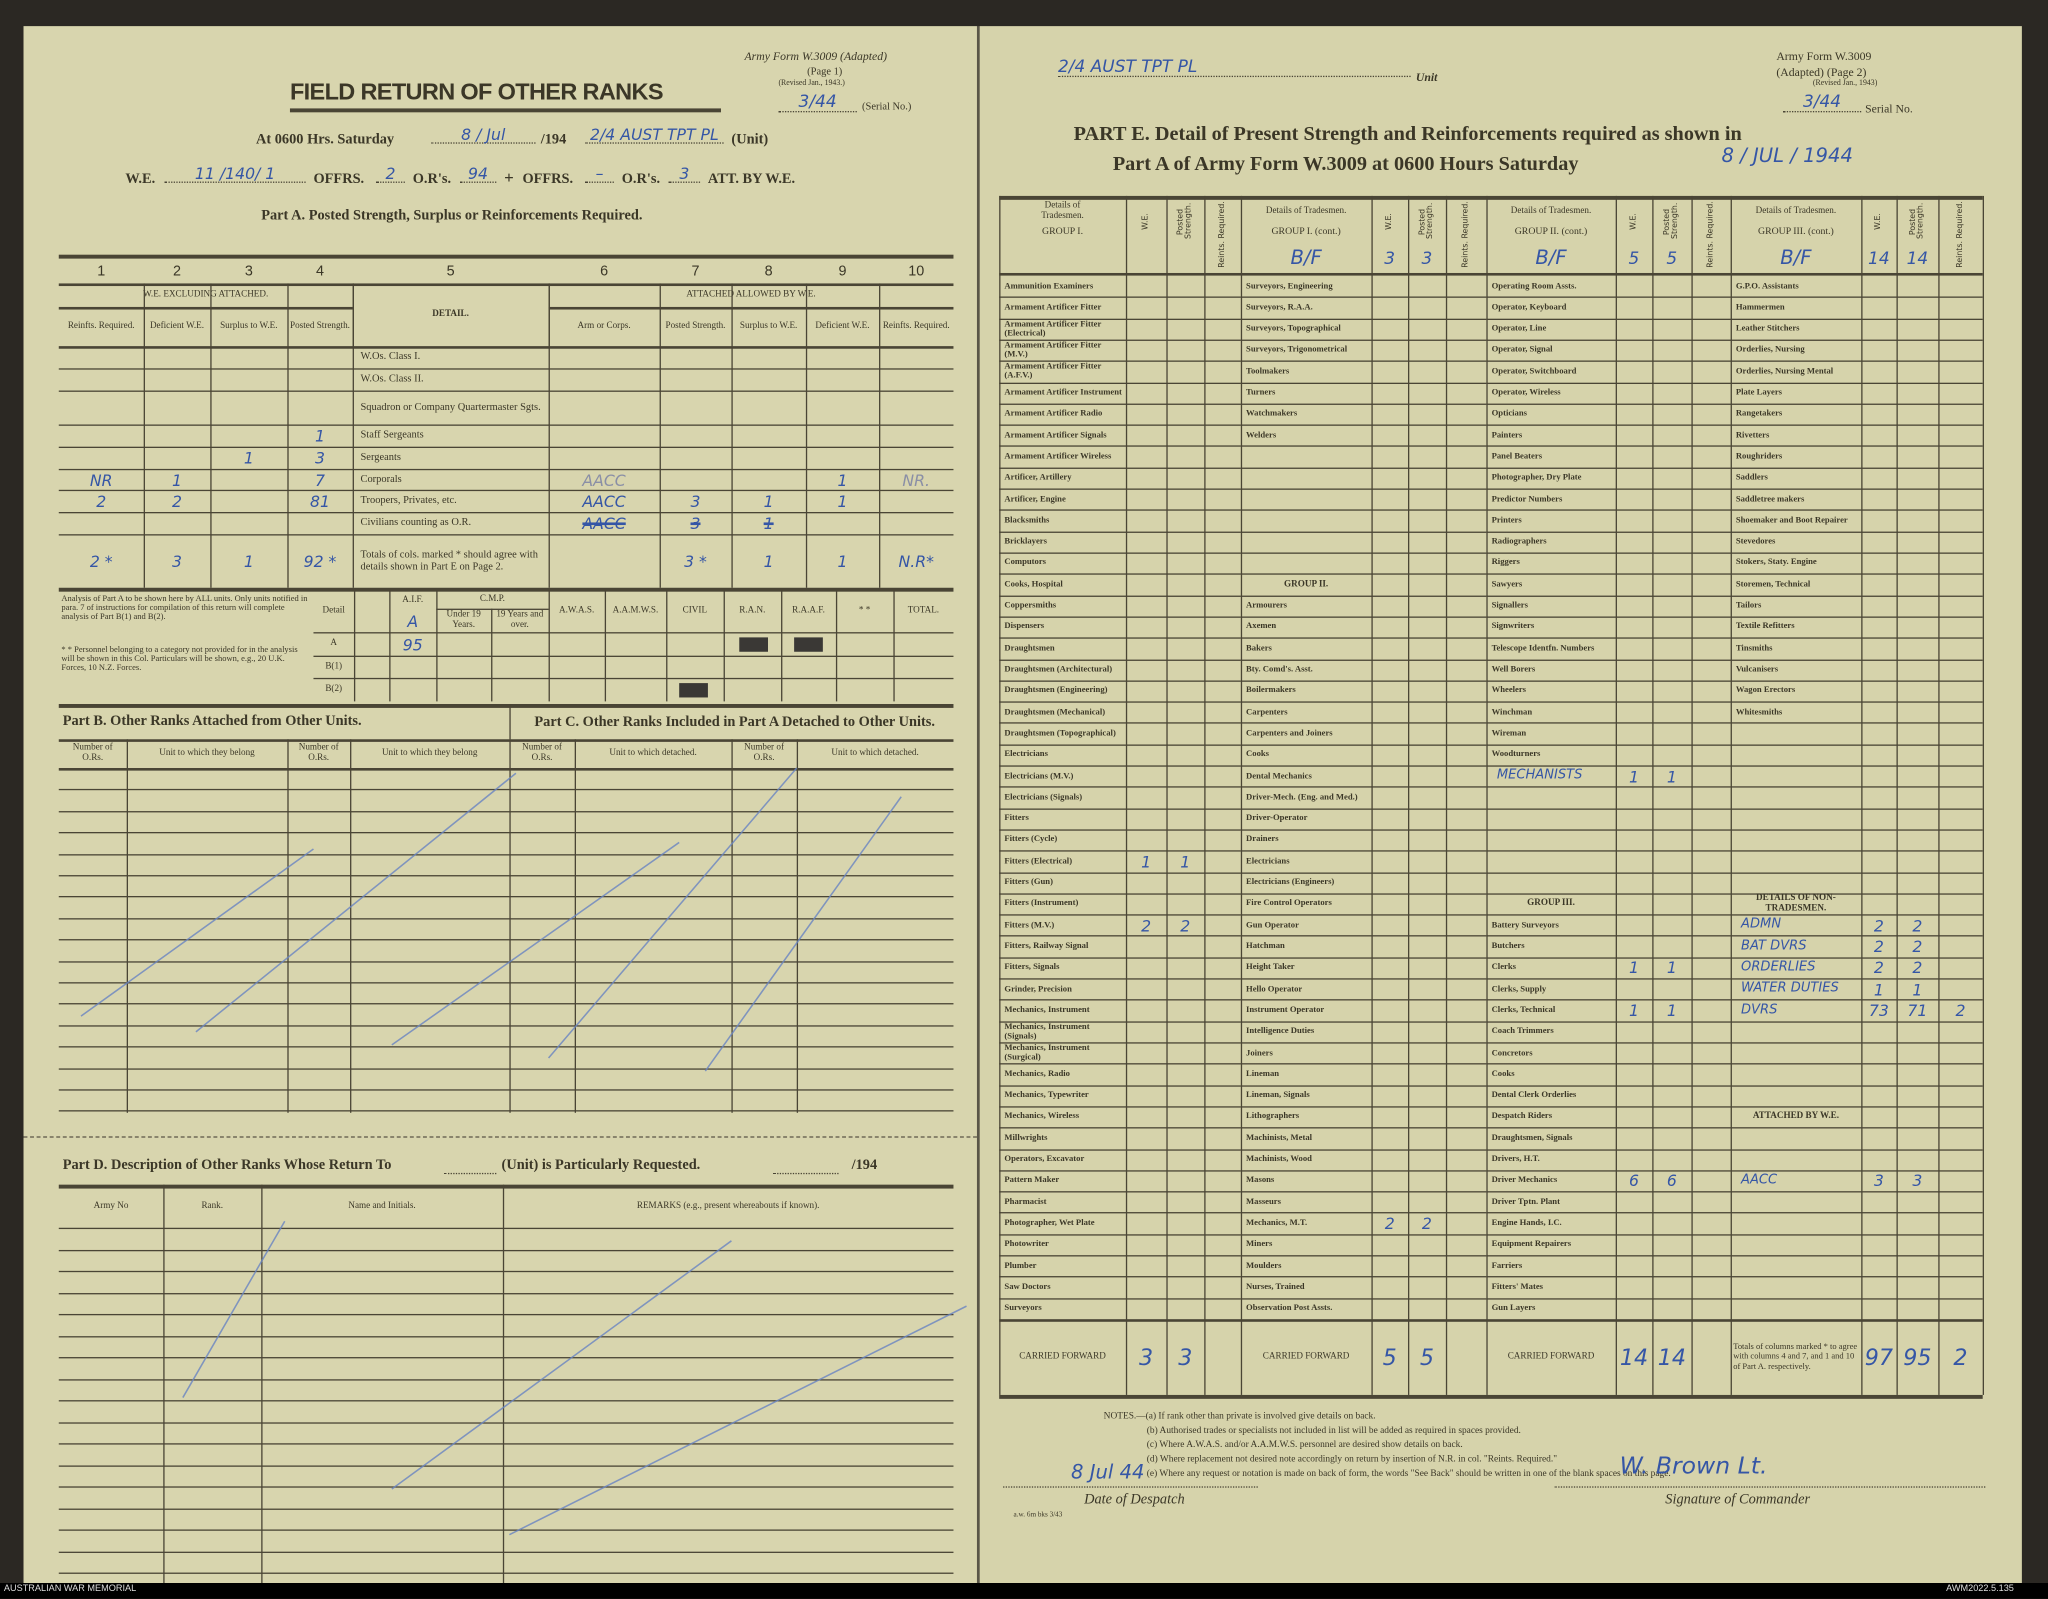  I want to click on carried-forward-reints, so click(1466, 1358).